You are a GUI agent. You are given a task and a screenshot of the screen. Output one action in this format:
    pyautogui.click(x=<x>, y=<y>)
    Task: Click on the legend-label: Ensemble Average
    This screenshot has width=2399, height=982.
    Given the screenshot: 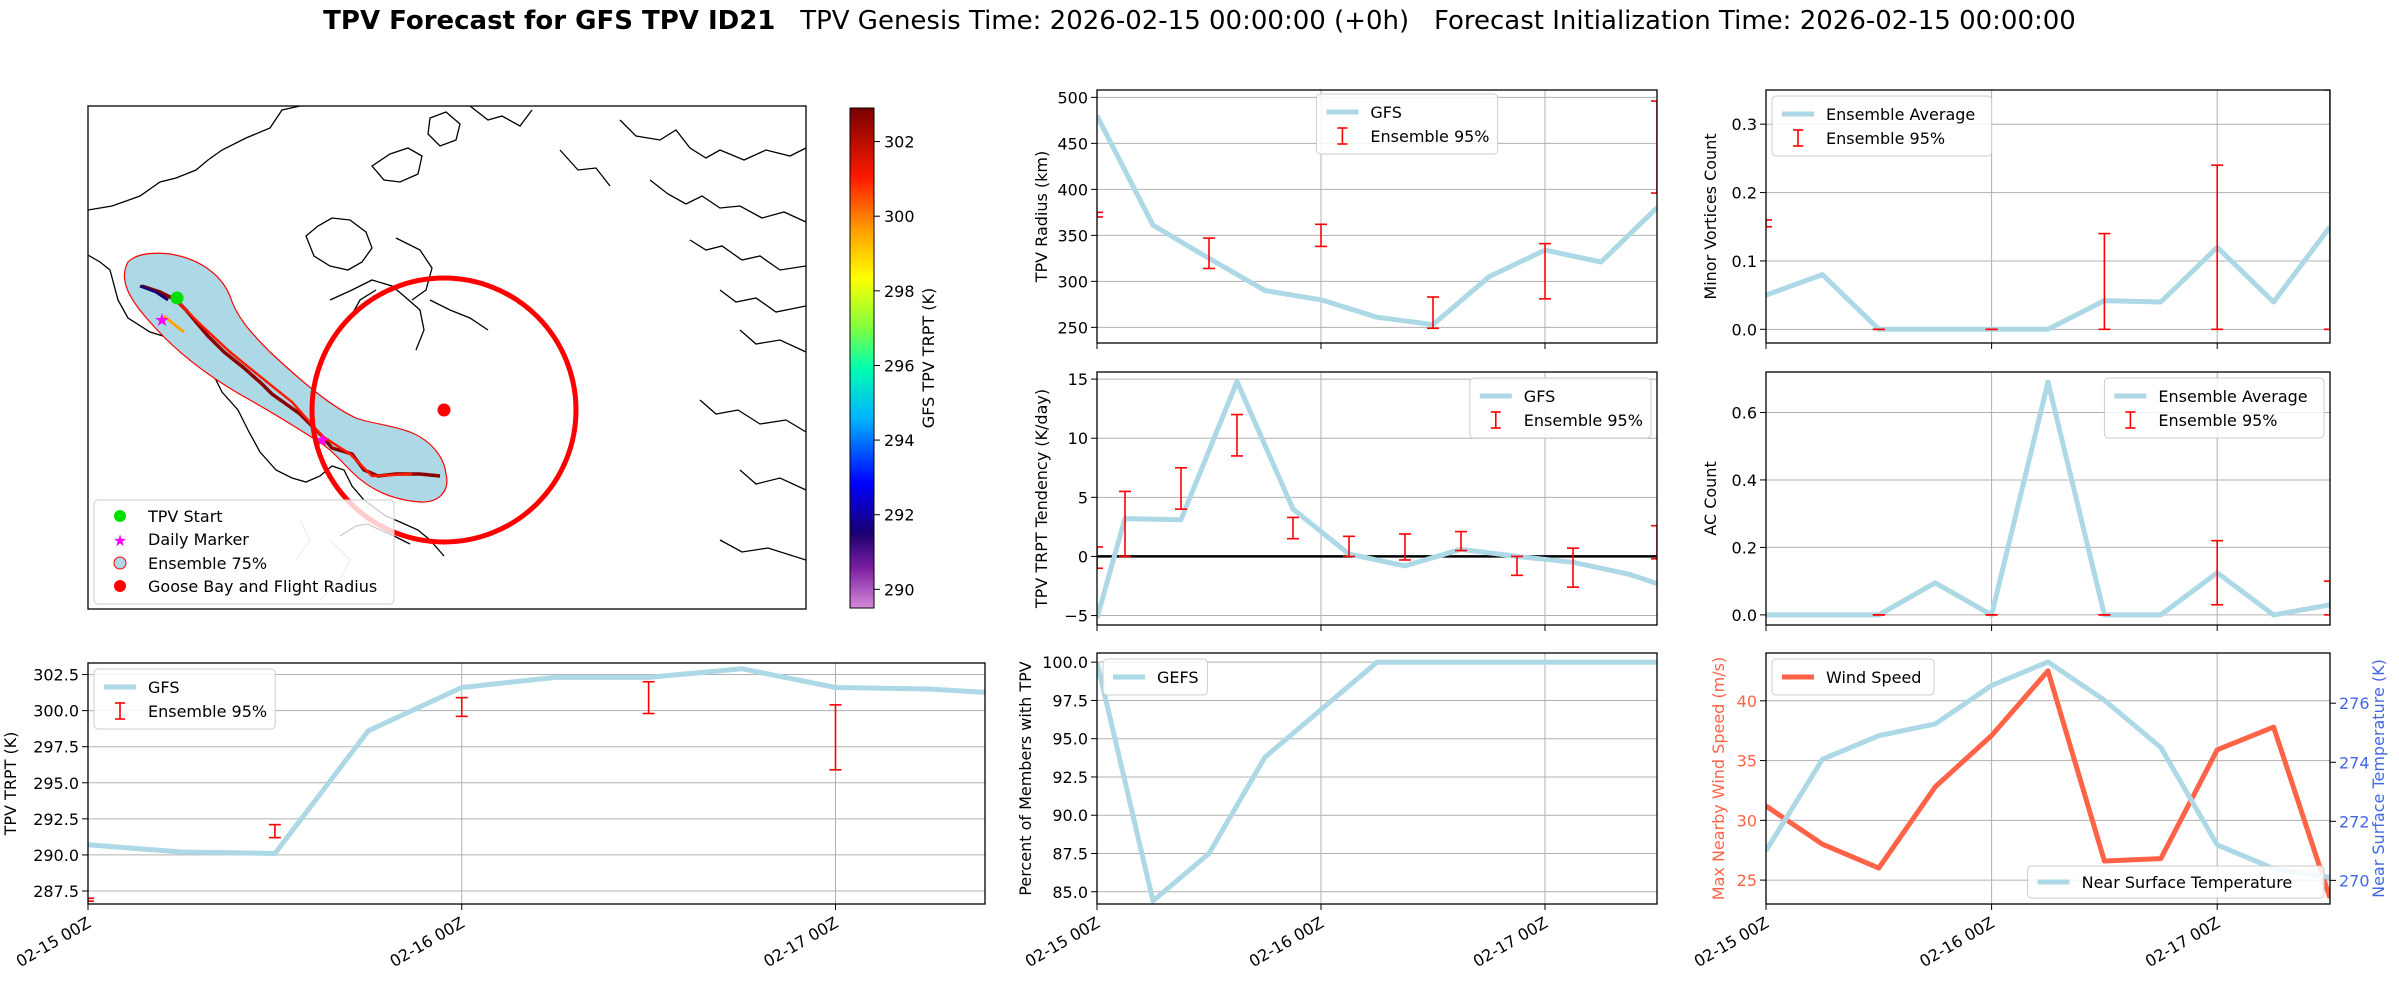 What is the action you would take?
    pyautogui.click(x=1900, y=114)
    